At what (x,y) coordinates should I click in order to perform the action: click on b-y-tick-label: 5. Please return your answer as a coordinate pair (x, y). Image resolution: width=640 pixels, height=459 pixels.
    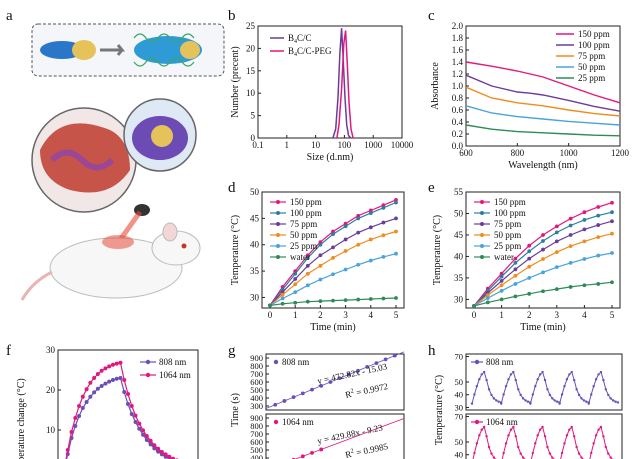
    Looking at the image, I should click on (253, 116).